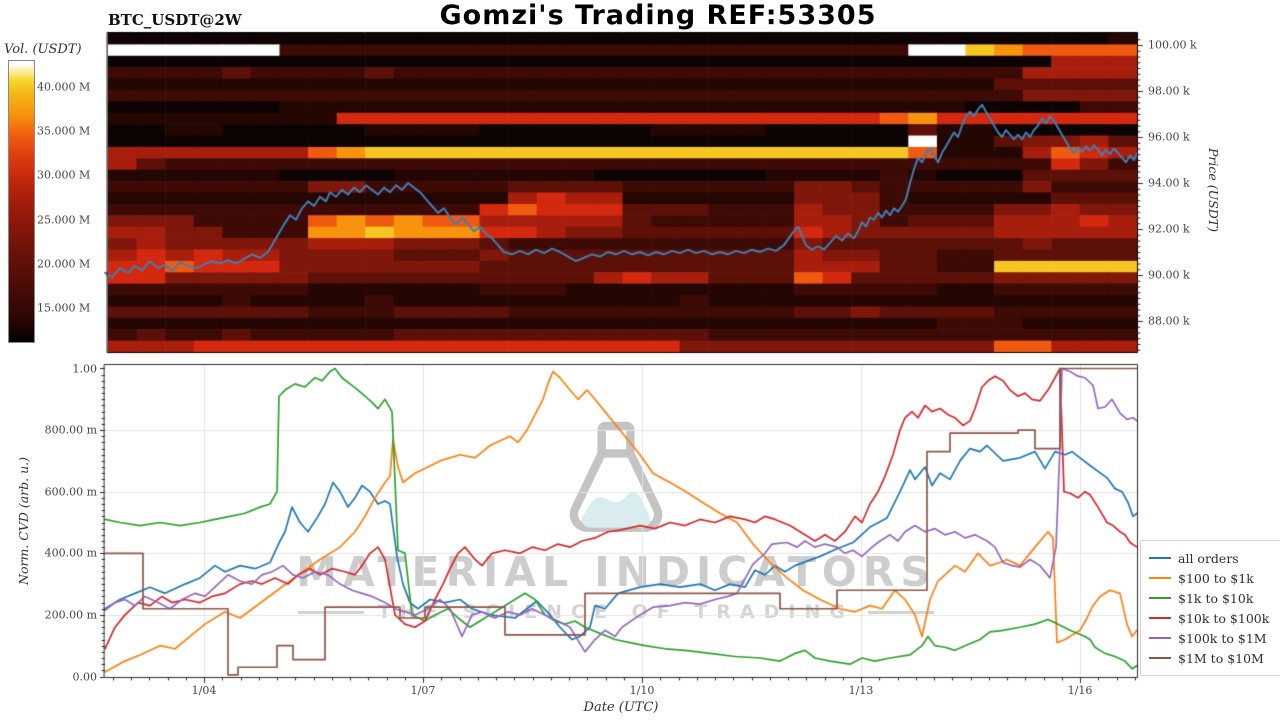 This screenshot has height=720, width=1280. What do you see at coordinates (43, 49) in the screenshot?
I see `colorbar-title: Vol. (USDT)` at bounding box center [43, 49].